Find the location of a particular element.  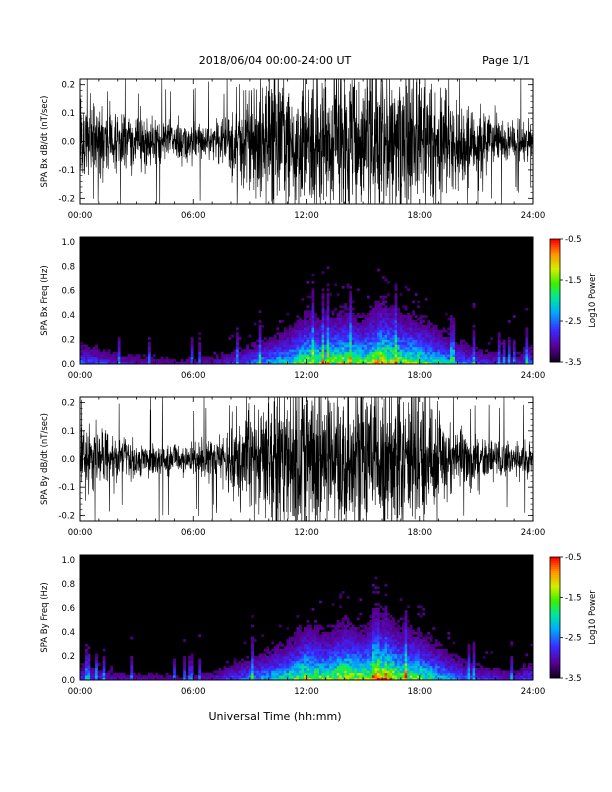

x-tick-label: 06:00 is located at coordinates (193, 216).